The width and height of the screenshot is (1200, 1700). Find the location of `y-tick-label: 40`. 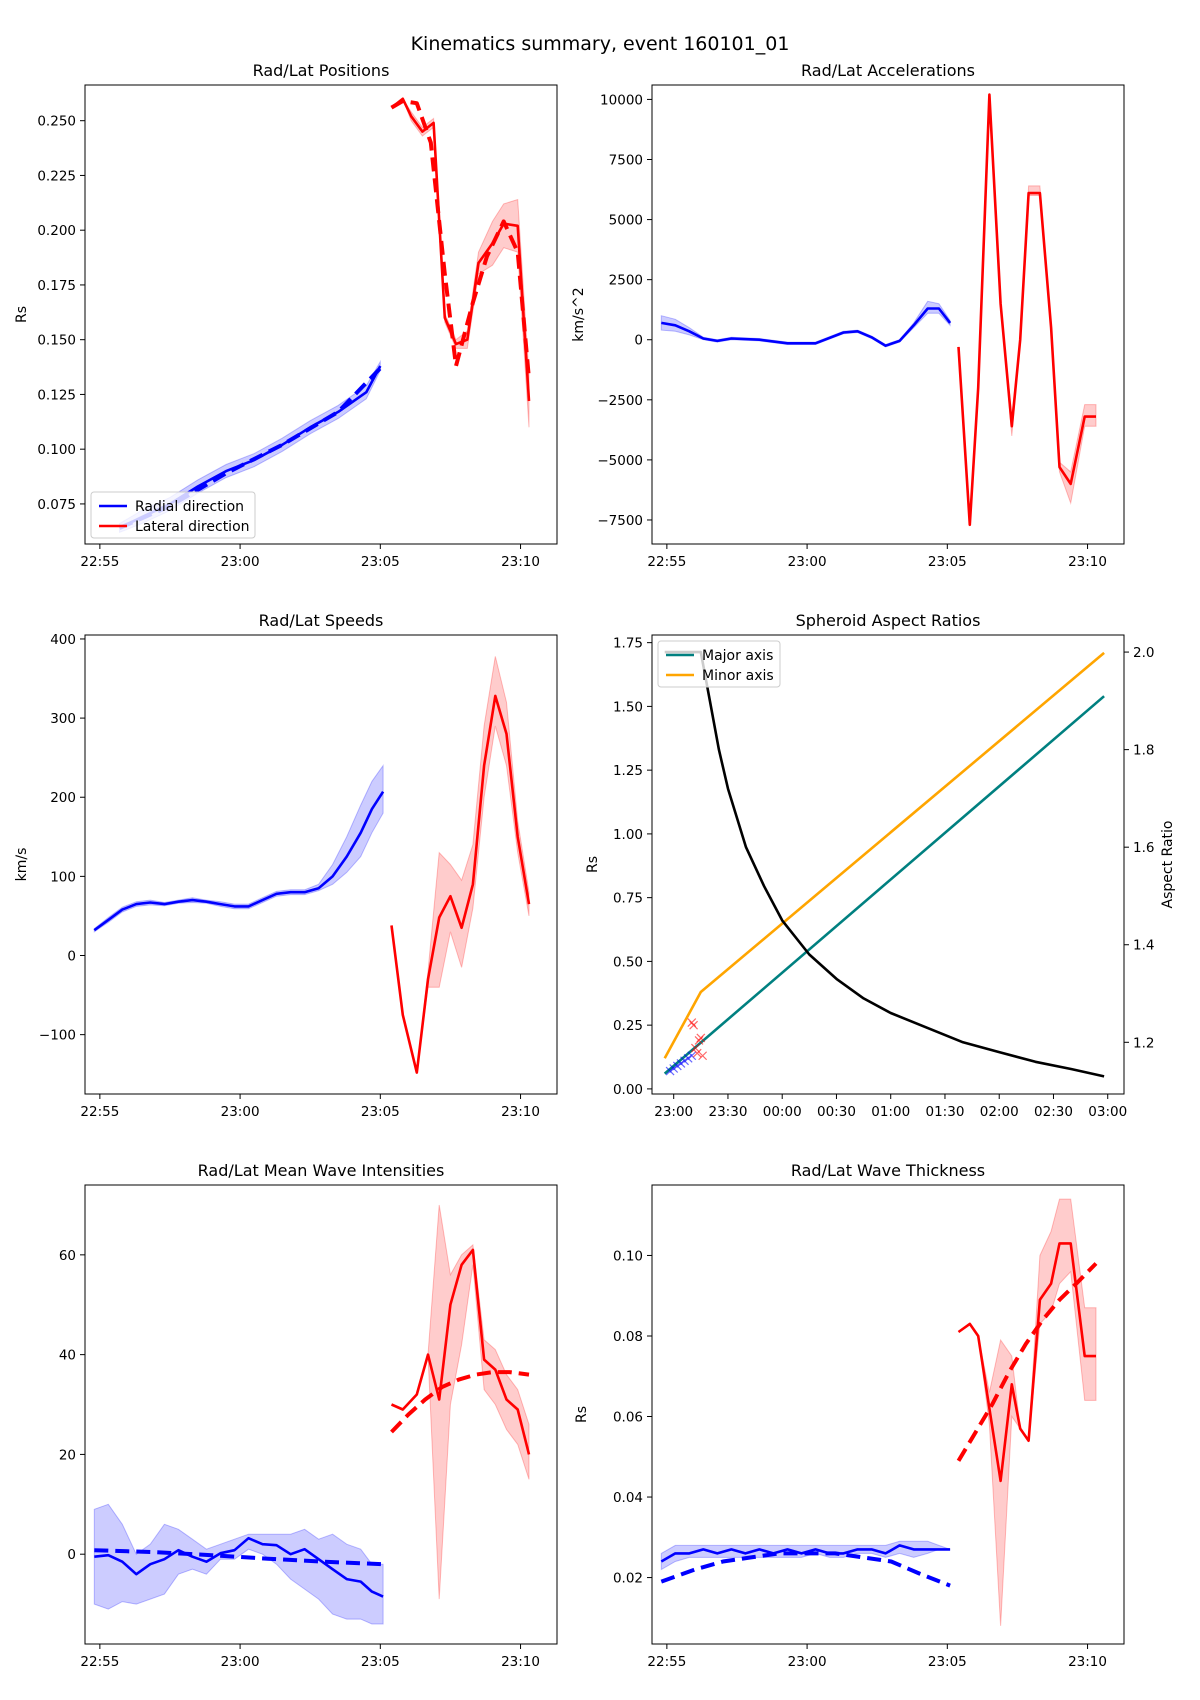

y-tick-label: 40 is located at coordinates (67, 1356).